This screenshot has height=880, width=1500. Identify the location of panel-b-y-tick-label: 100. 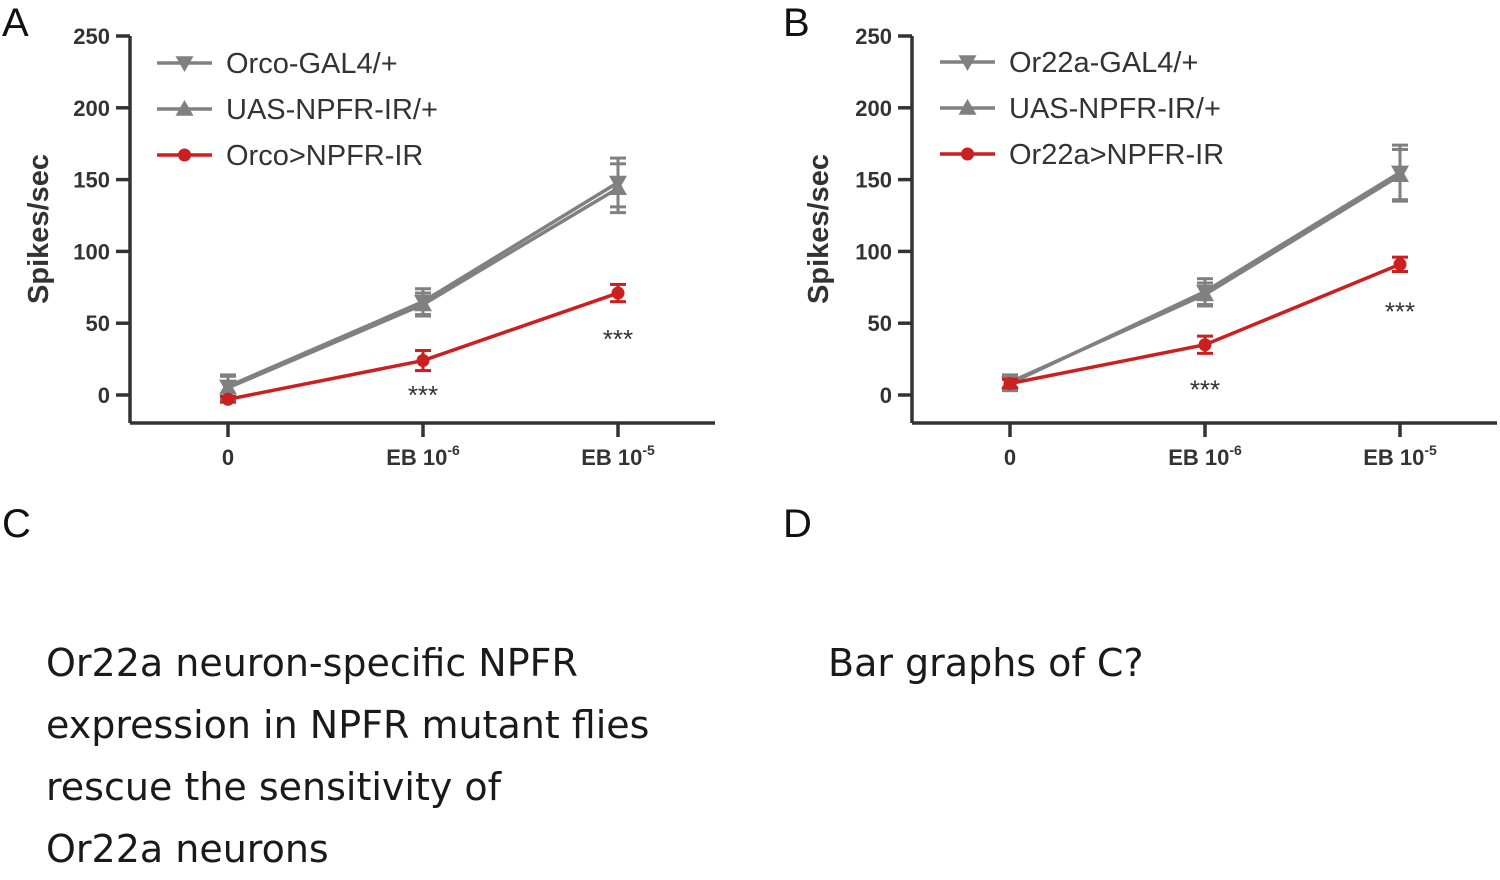
(873, 251).